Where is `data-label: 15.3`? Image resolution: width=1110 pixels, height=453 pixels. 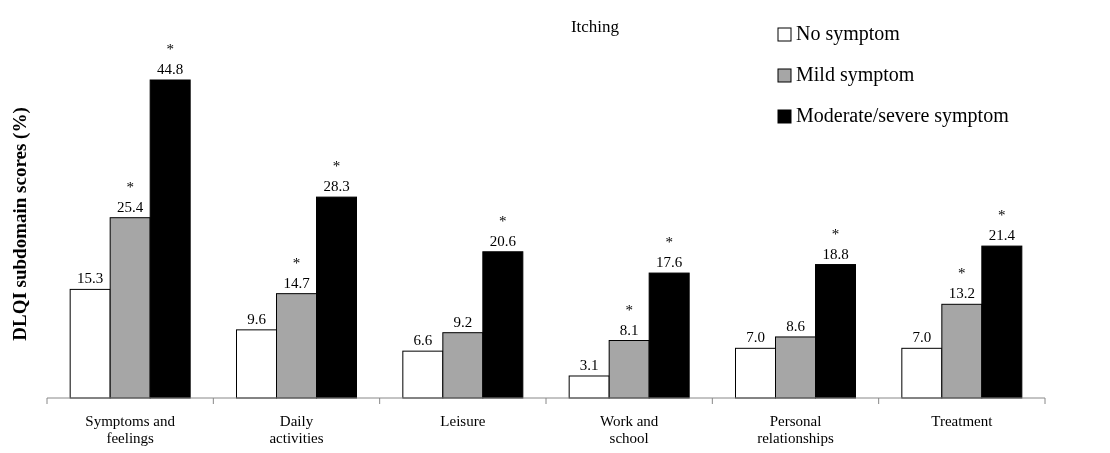 data-label: 15.3 is located at coordinates (90, 278).